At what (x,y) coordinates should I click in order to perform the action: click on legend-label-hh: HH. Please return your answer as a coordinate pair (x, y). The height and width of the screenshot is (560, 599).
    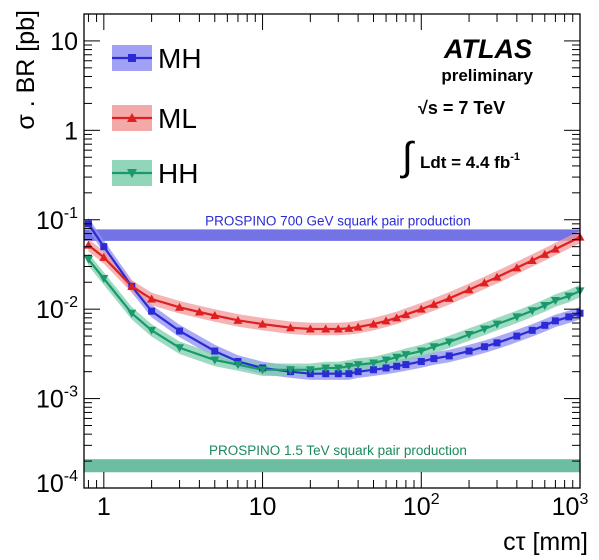
    Looking at the image, I should click on (178, 173).